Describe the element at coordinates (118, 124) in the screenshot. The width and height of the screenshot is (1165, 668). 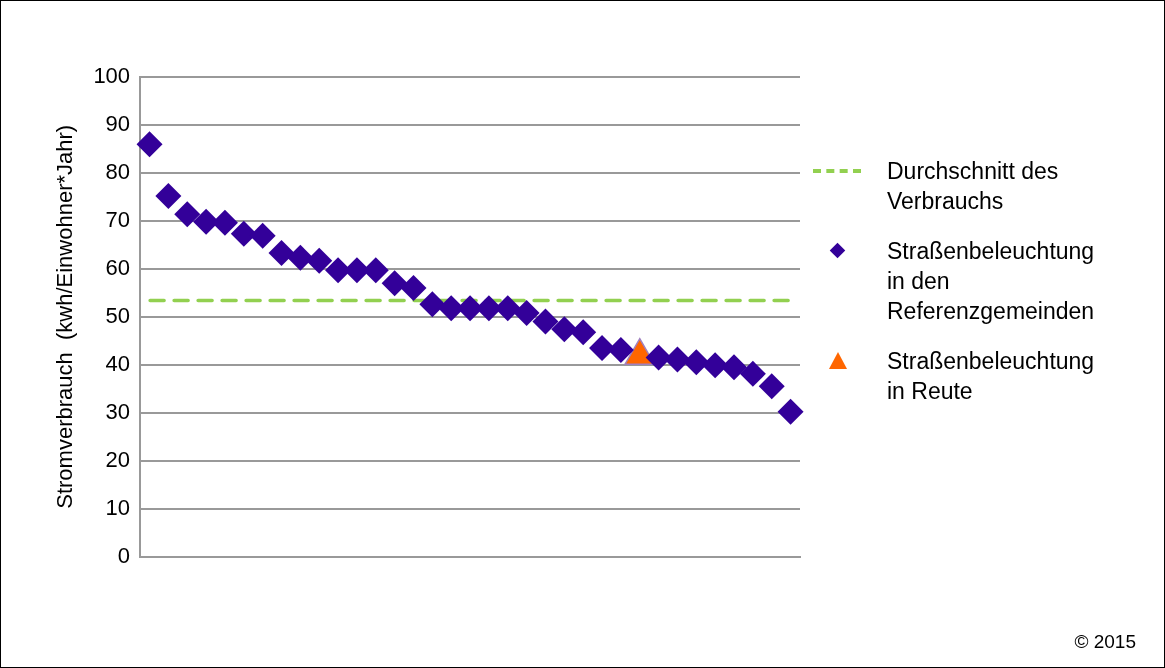
I see `y-tick-label: 90` at that location.